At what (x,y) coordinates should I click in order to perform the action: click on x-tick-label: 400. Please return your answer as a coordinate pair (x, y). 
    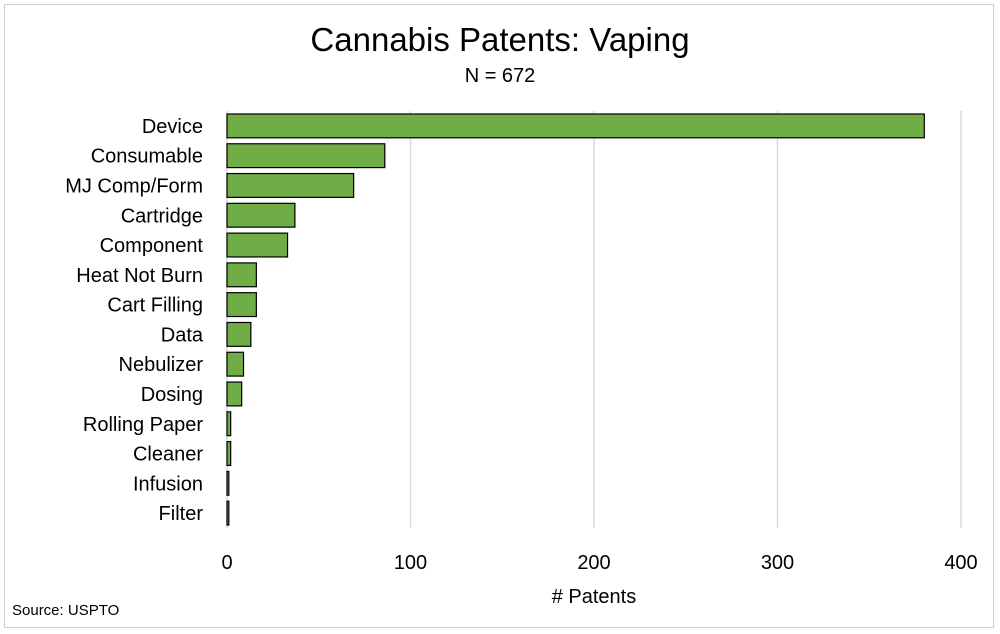
    Looking at the image, I should click on (960, 563).